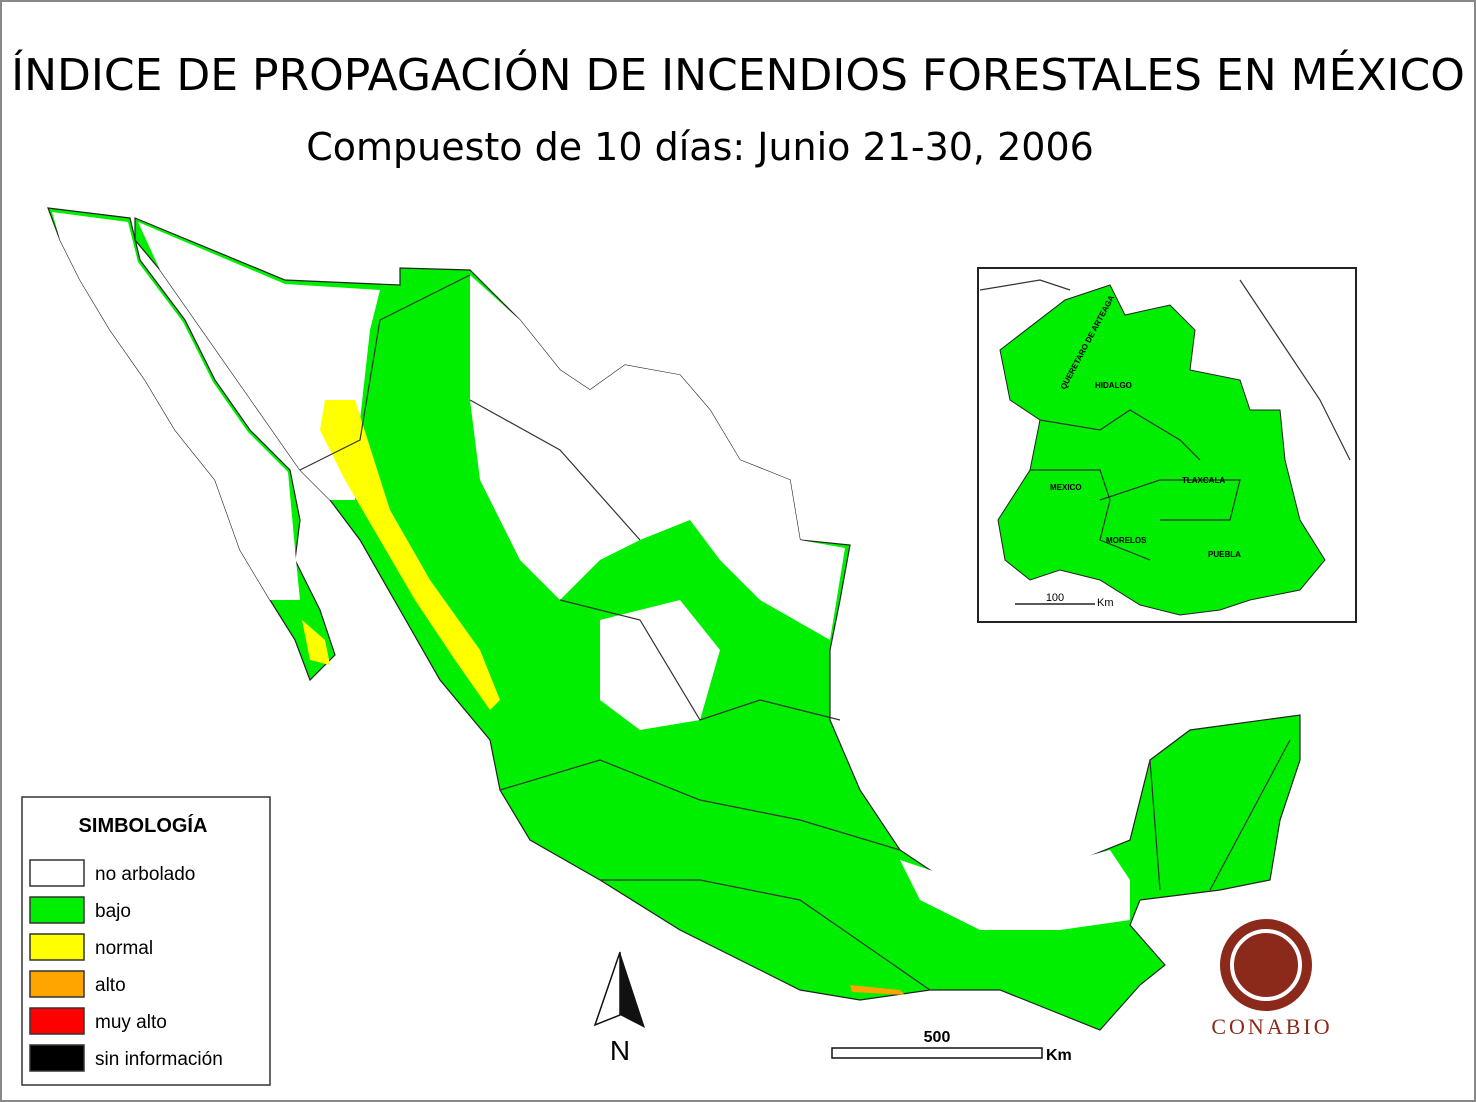 The height and width of the screenshot is (1102, 1476). I want to click on gulf-coast, so click(1015, 890).